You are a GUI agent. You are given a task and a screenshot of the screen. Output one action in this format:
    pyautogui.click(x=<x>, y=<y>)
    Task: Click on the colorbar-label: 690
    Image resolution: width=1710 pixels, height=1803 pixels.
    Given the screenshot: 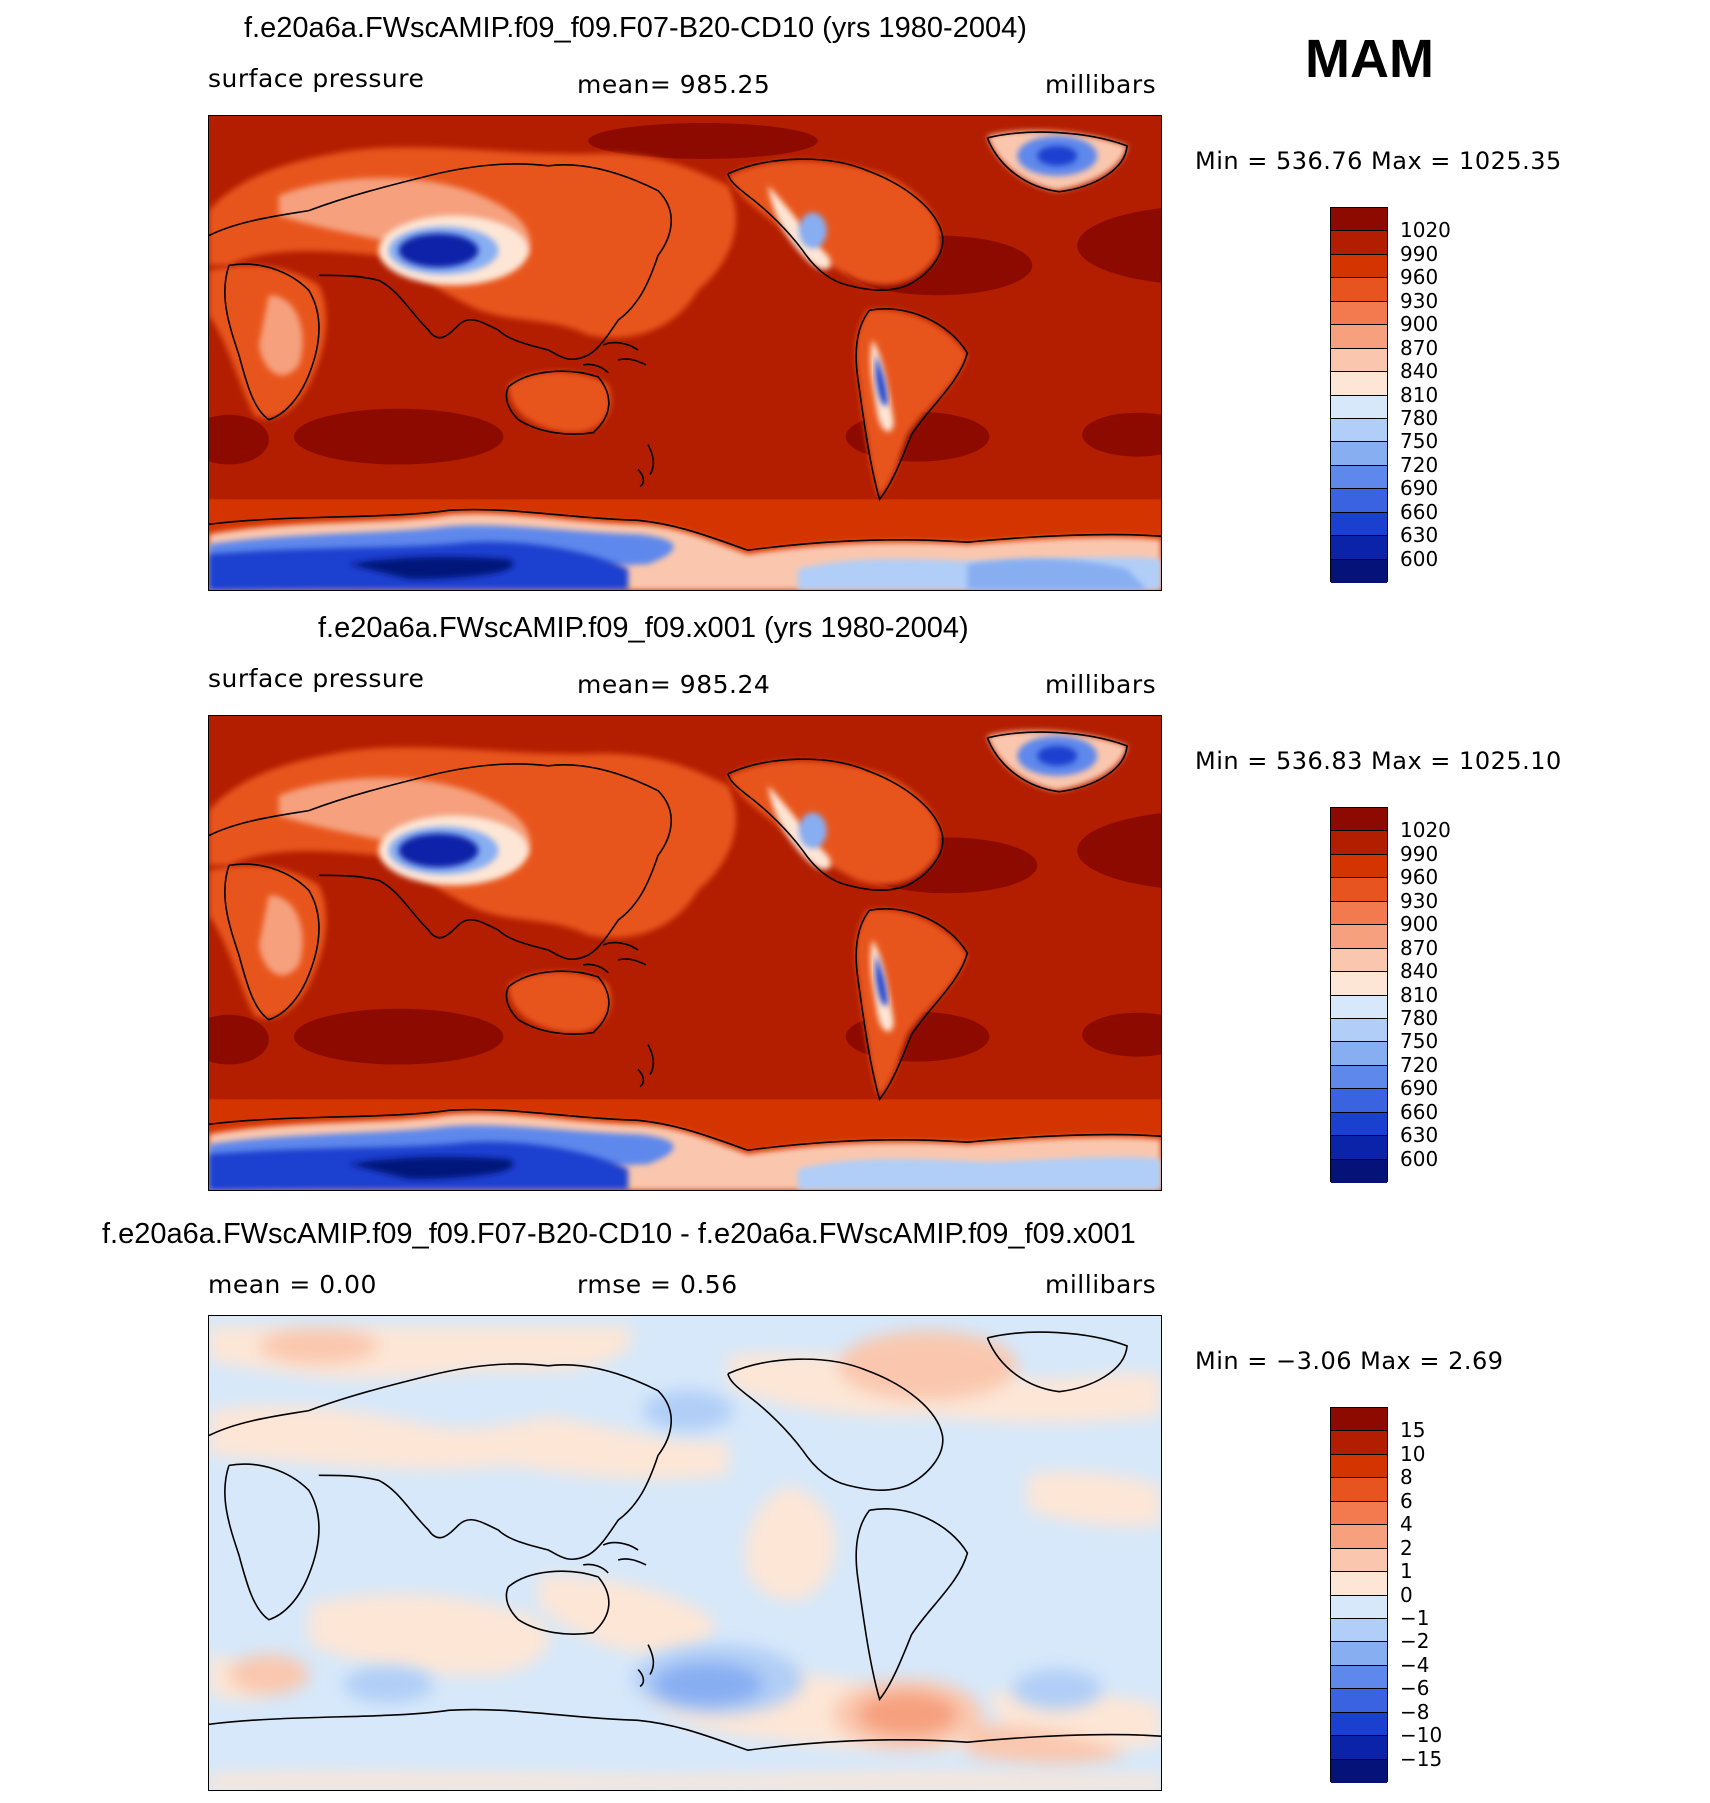 What is the action you would take?
    pyautogui.click(x=1419, y=488)
    